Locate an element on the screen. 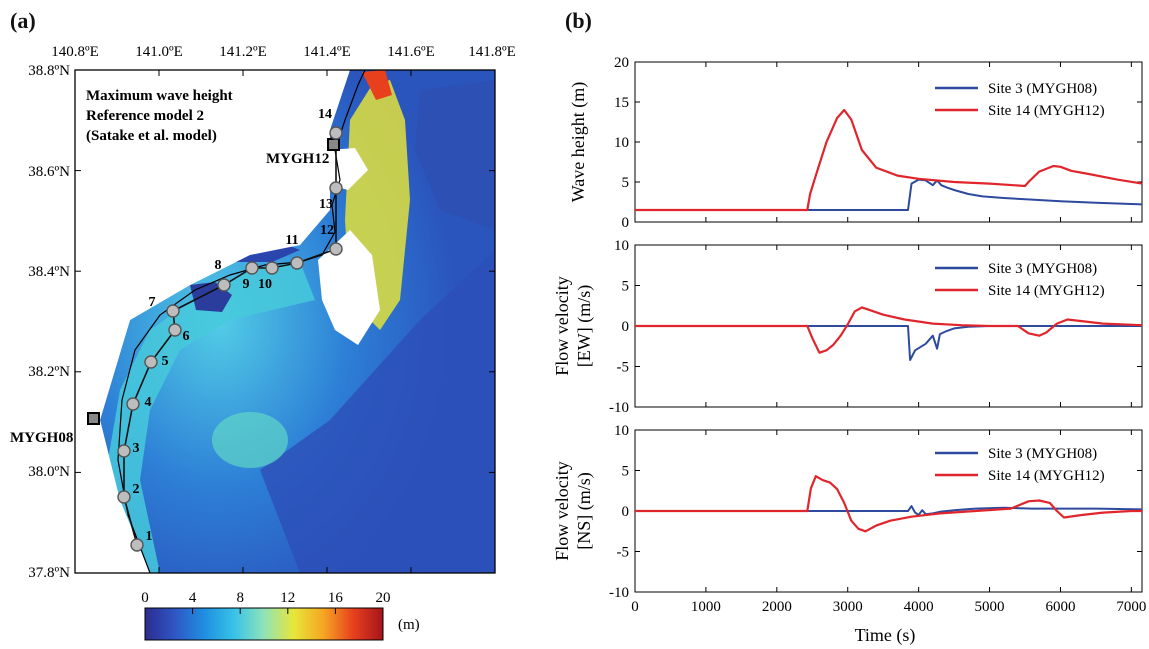 The height and width of the screenshot is (649, 1149). site-number: 1 is located at coordinates (149, 536).